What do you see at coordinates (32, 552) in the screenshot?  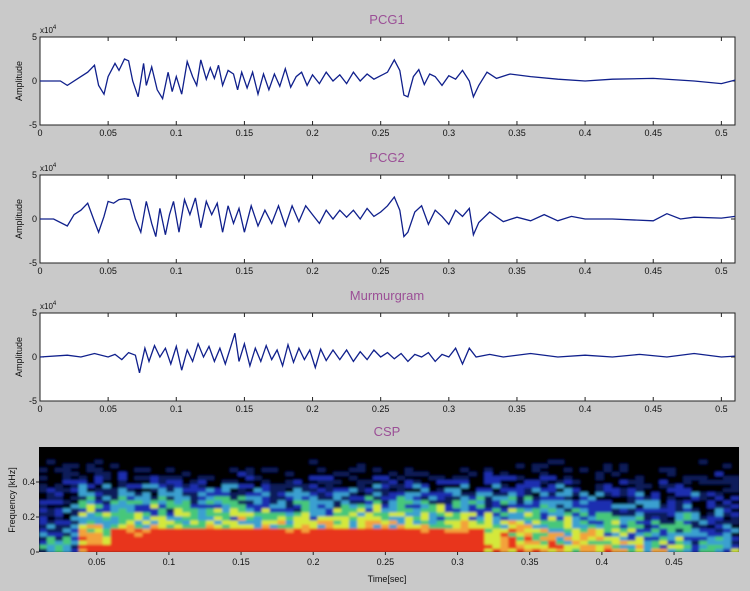 I see `y-tick-label: 0` at bounding box center [32, 552].